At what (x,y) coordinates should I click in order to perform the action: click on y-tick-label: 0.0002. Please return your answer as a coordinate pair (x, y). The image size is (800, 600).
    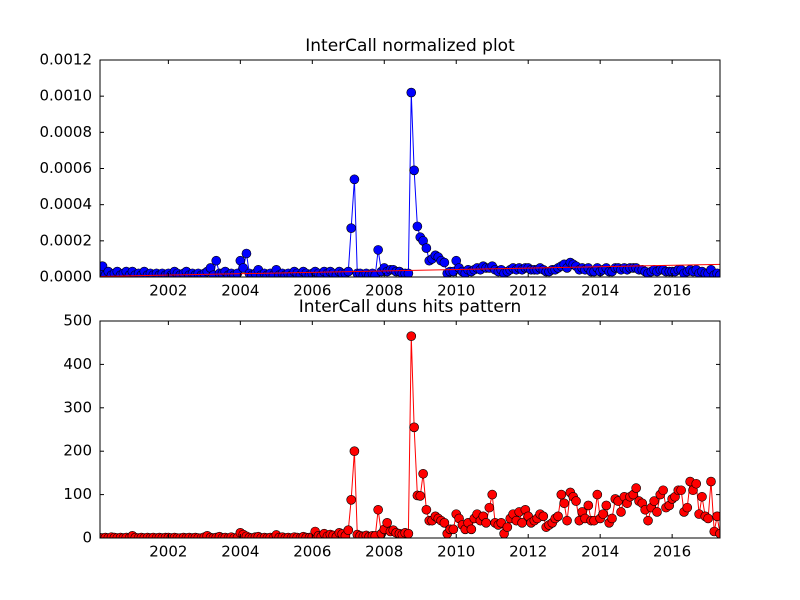
    Looking at the image, I should click on (66, 240).